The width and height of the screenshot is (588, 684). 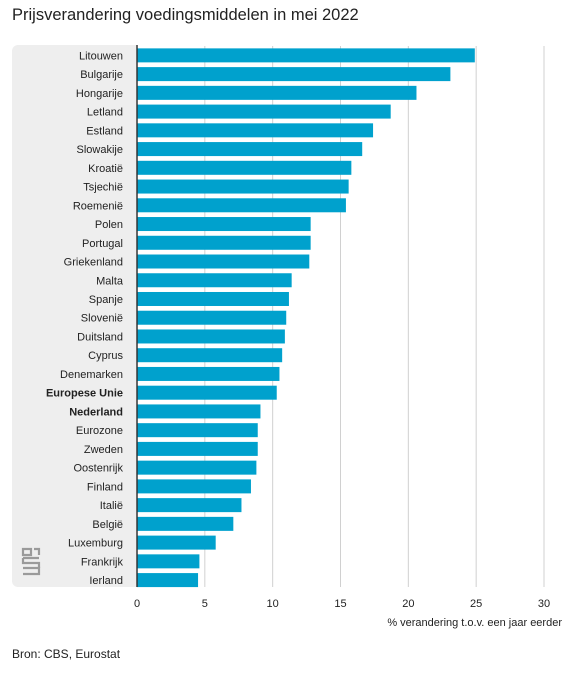 I want to click on category-label: Bulgarije, so click(x=101, y=75).